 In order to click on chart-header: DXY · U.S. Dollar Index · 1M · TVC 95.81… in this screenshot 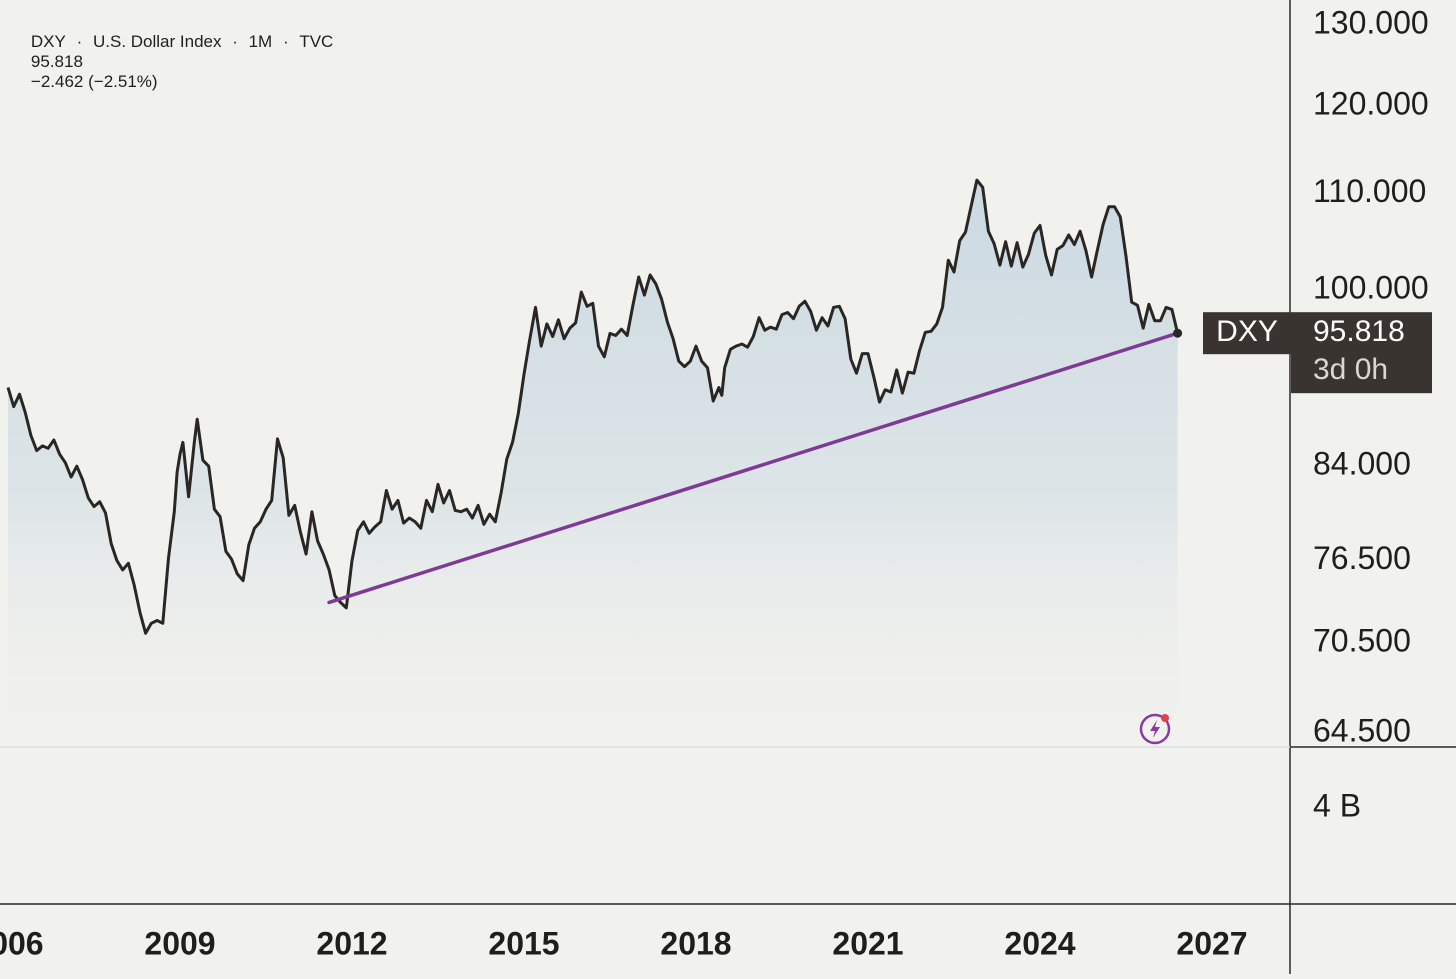, I will do `click(175, 62)`.